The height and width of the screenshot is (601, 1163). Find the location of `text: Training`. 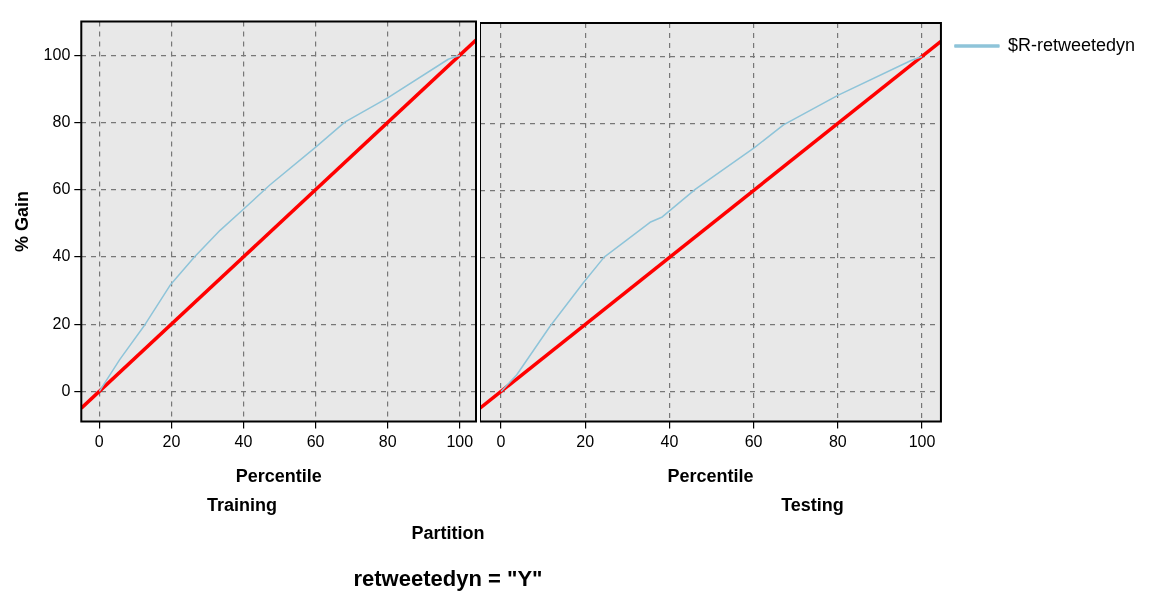

text: Training is located at coordinates (242, 505).